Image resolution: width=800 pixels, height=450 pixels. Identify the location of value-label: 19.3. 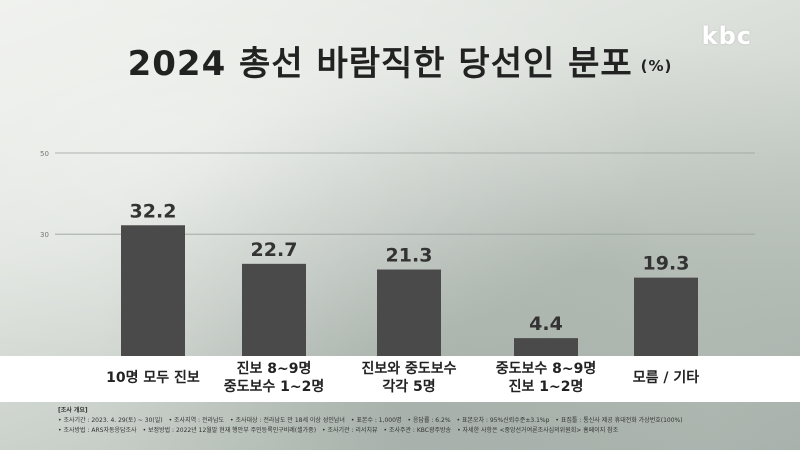
(666, 264).